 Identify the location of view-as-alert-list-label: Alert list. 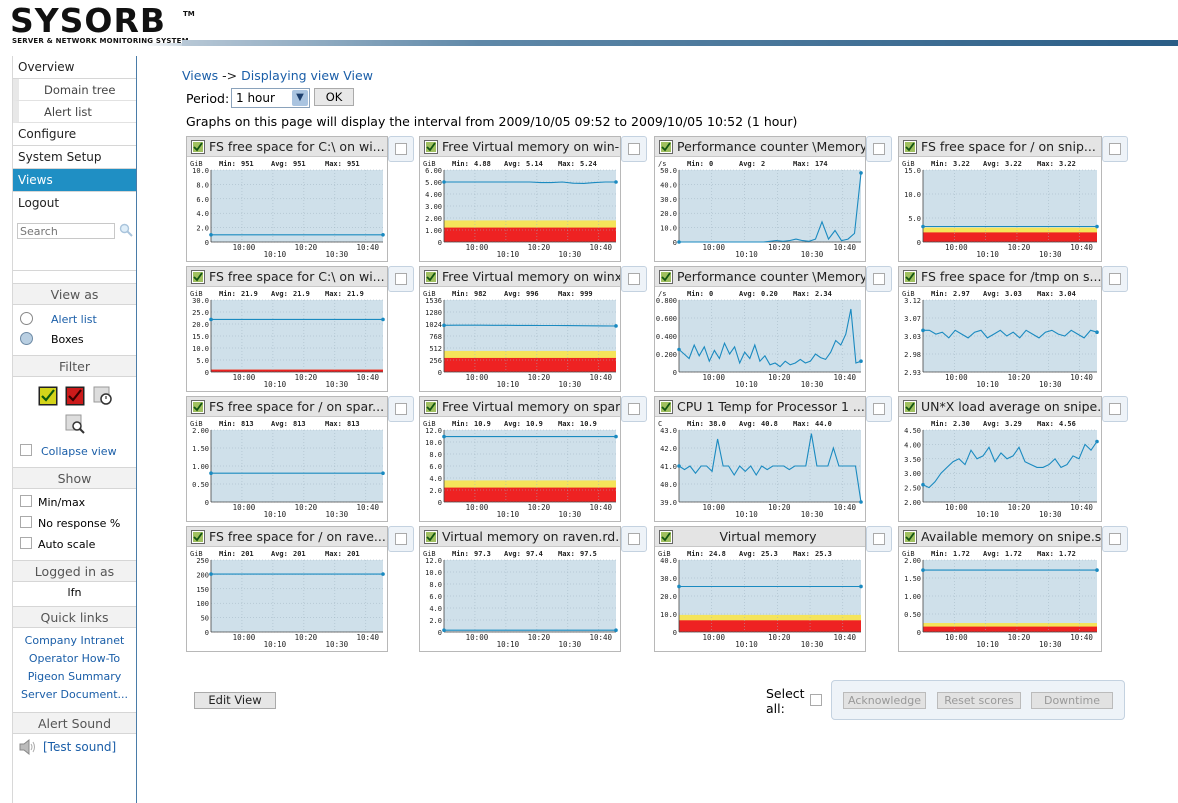
(74, 319).